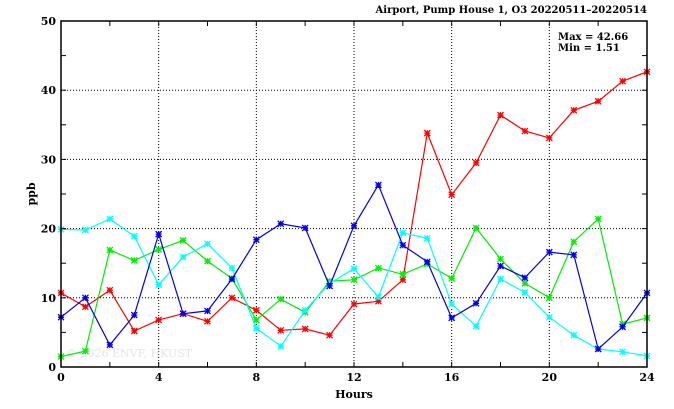  Describe the element at coordinates (49, 90) in the screenshot. I see `y-tick-label: 40` at that location.